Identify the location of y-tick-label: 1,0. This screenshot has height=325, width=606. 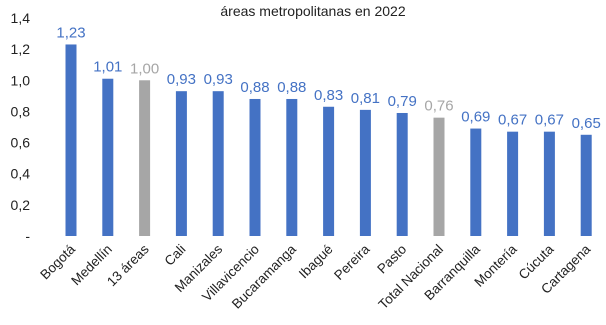
(21, 80).